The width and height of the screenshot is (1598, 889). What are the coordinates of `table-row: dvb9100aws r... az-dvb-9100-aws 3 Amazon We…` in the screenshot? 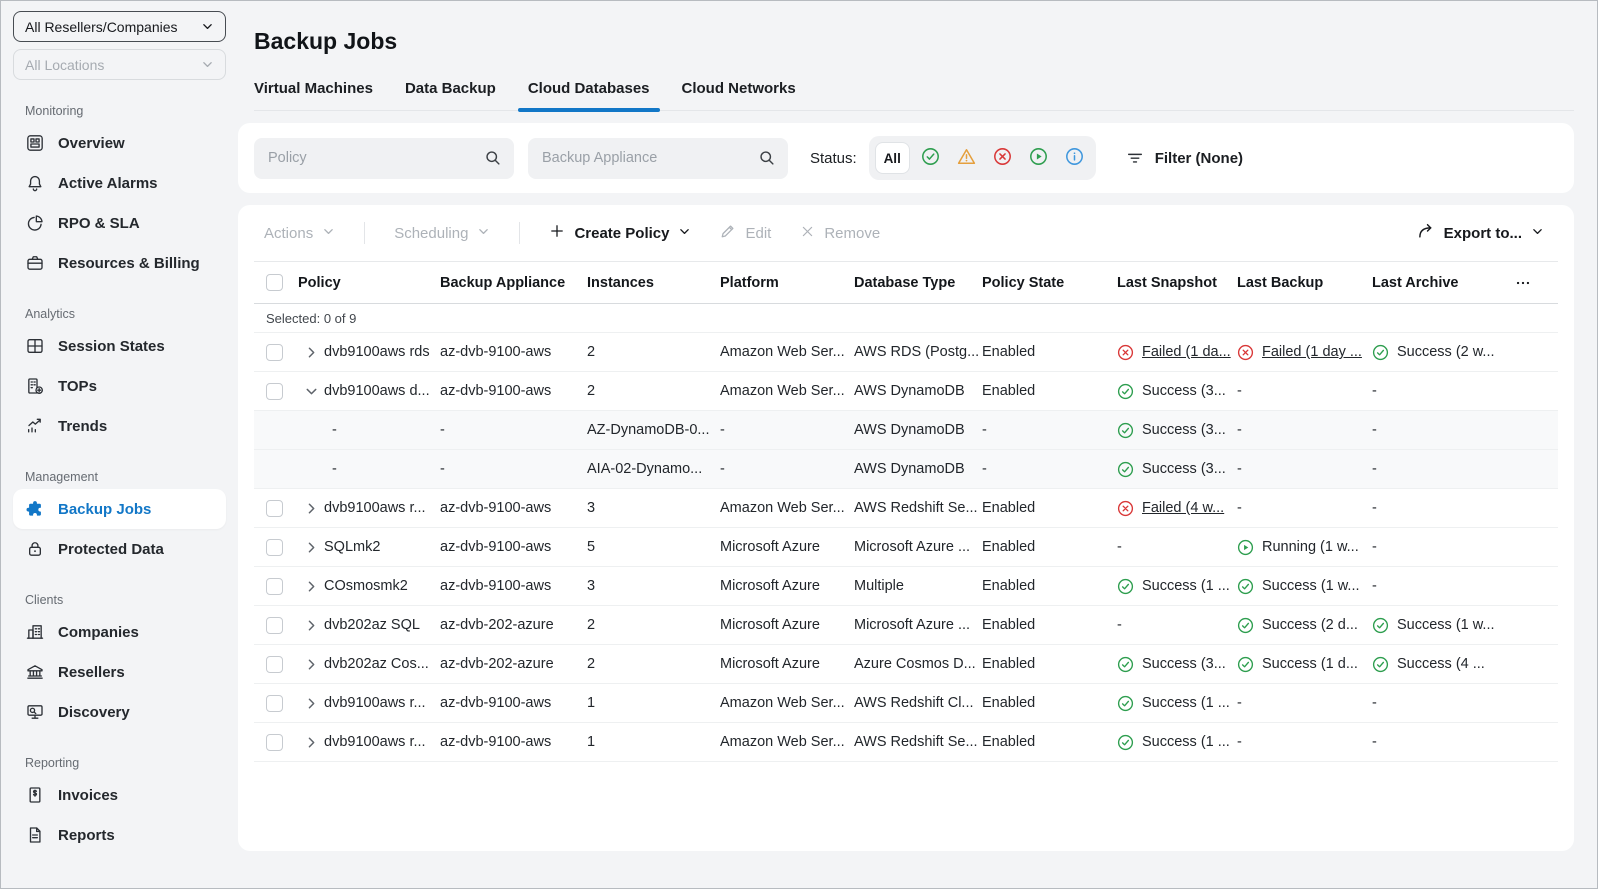 It's located at (906, 508).